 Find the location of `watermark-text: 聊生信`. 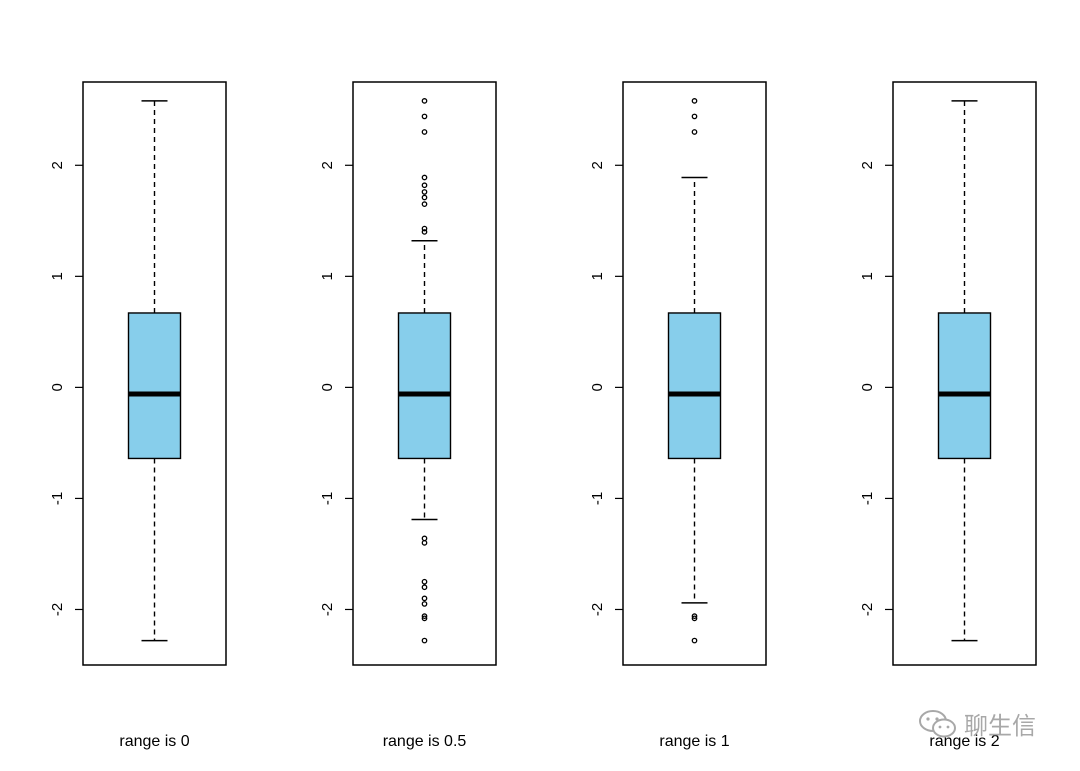

watermark-text: 聊生信 is located at coordinates (1000, 726).